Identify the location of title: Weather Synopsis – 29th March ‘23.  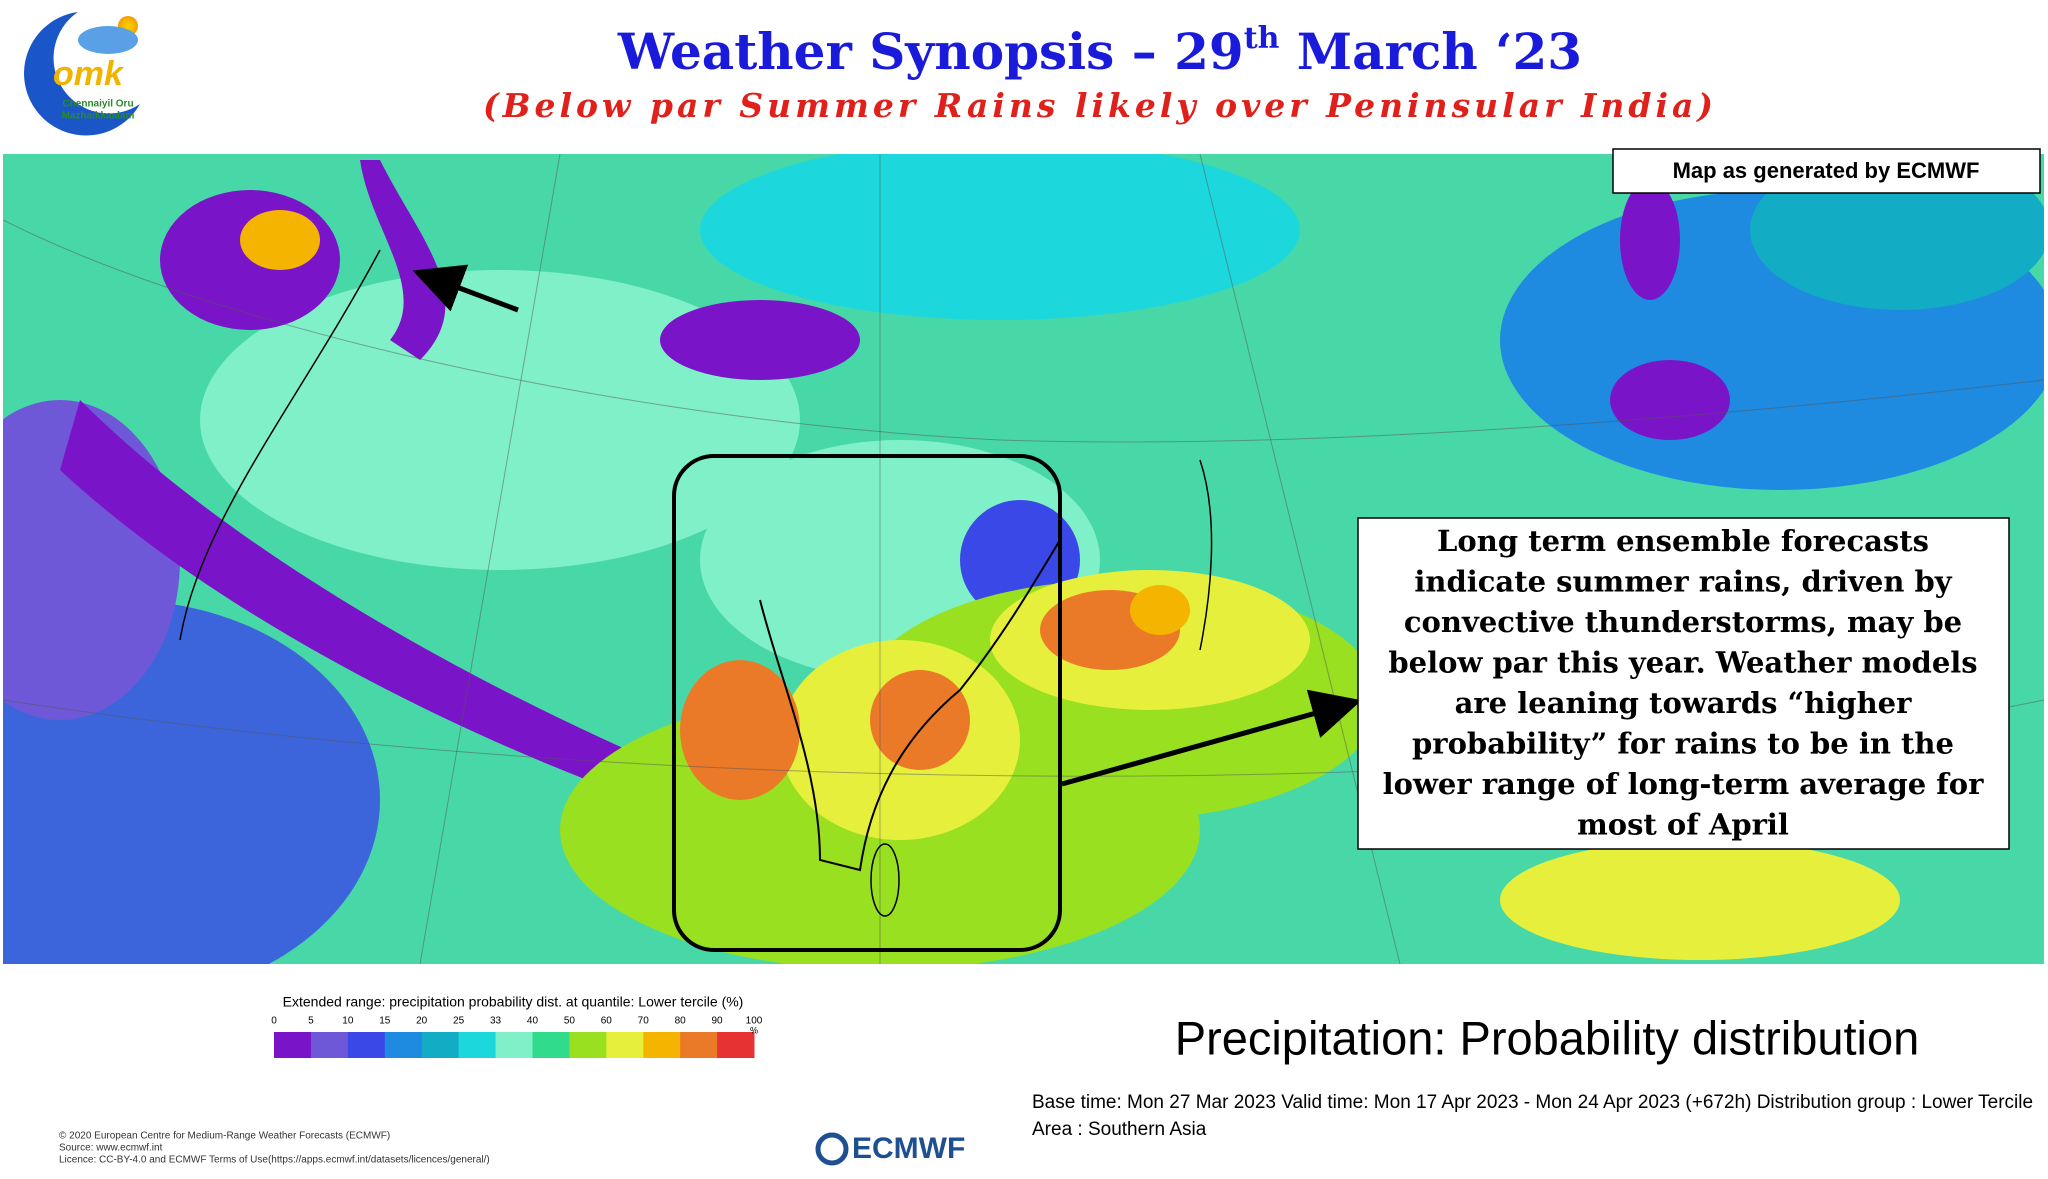
(1099, 51).